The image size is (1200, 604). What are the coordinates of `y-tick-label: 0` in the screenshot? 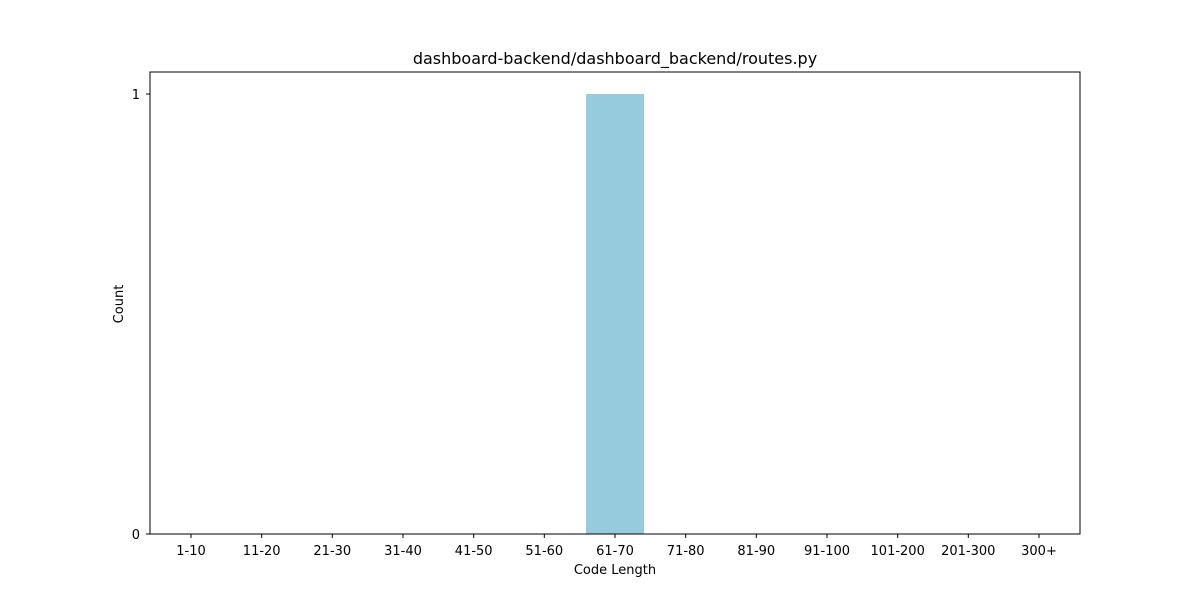 It's located at (136, 535).